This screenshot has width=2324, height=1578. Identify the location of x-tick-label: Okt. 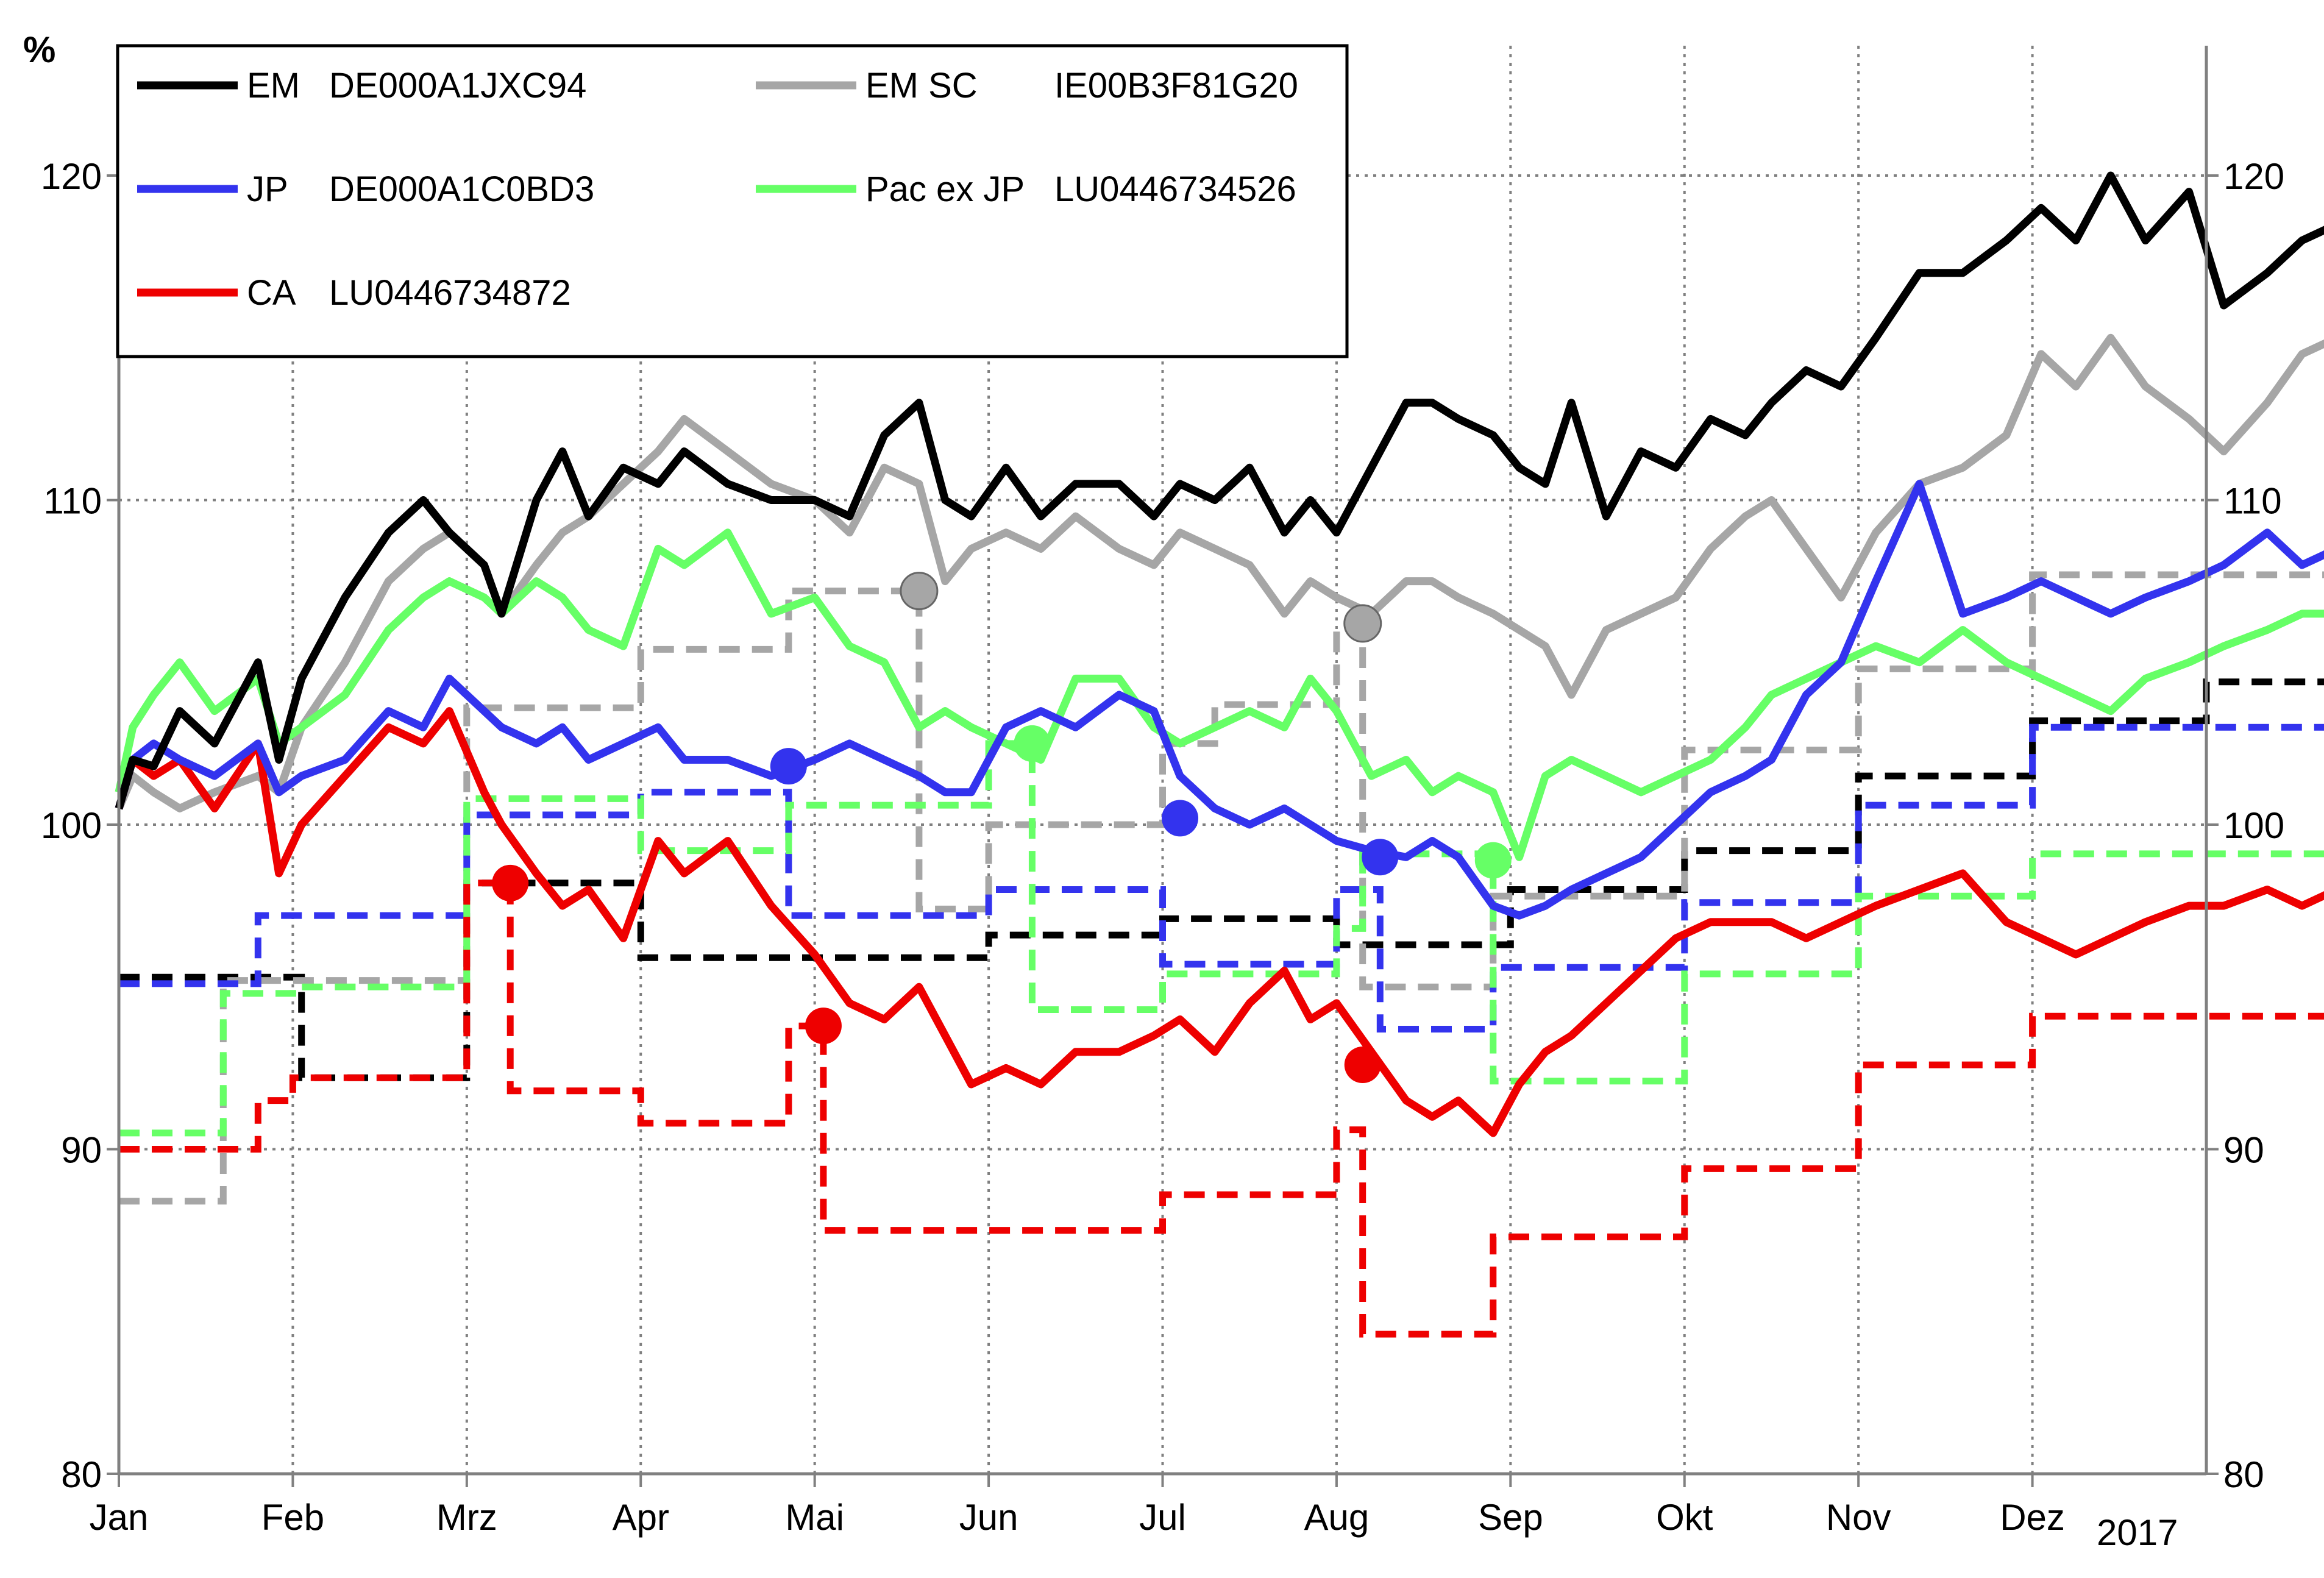
(1684, 1517).